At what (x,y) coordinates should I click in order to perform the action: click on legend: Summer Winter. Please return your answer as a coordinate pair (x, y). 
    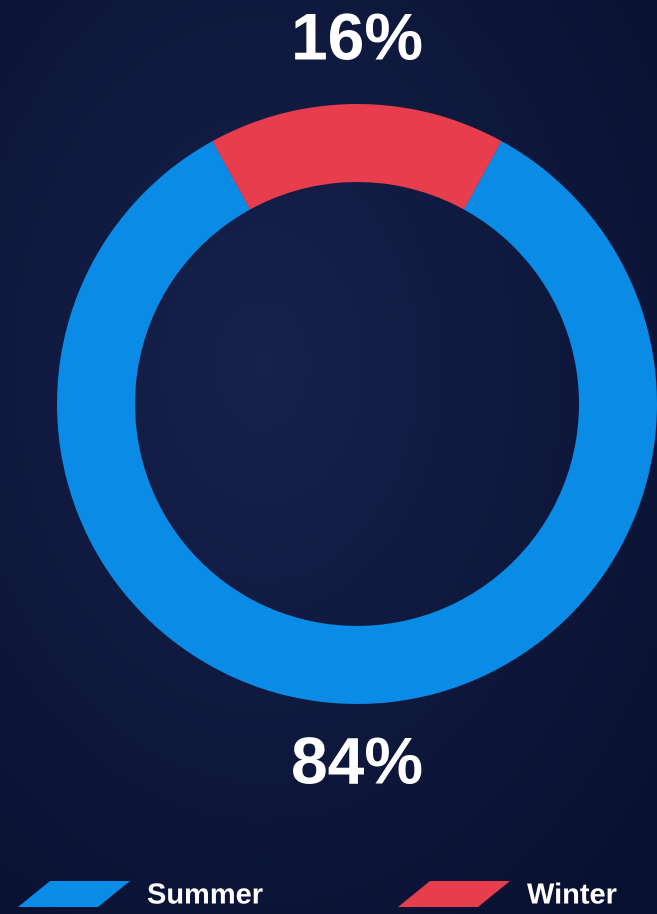
    Looking at the image, I should click on (317, 895).